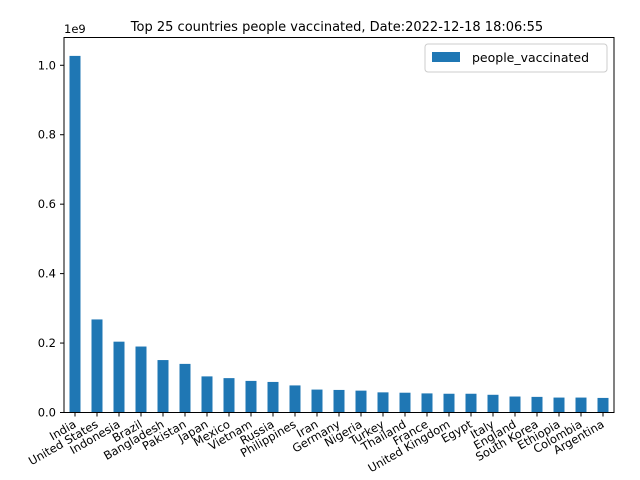 This screenshot has width=640, height=480. What do you see at coordinates (446, 57) in the screenshot?
I see `legend-swatch` at bounding box center [446, 57].